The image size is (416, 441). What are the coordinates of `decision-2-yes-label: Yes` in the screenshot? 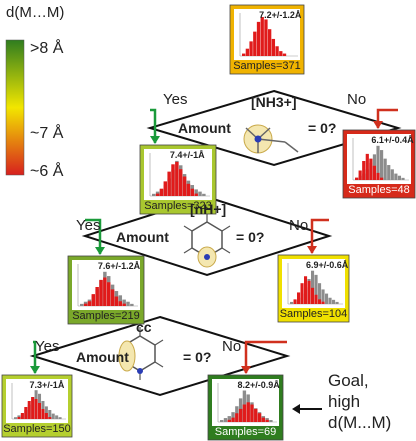 It's located at (88, 225).